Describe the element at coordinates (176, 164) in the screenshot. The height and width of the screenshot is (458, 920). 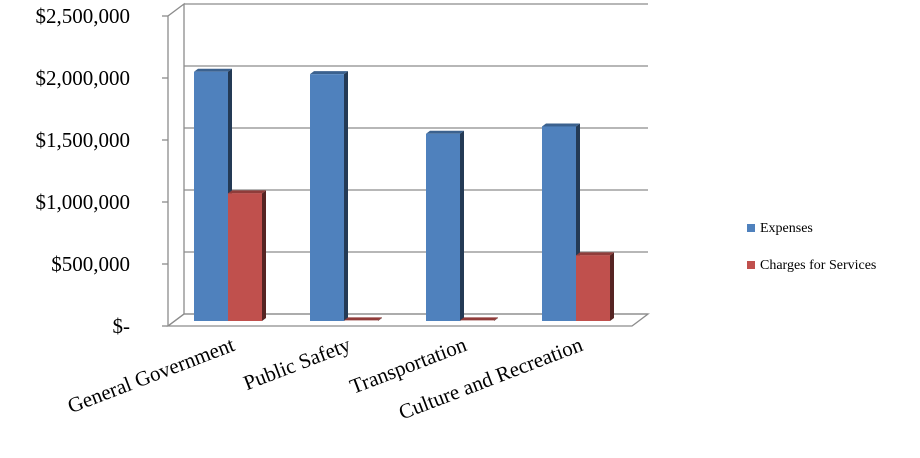
I see `side-wall` at that location.